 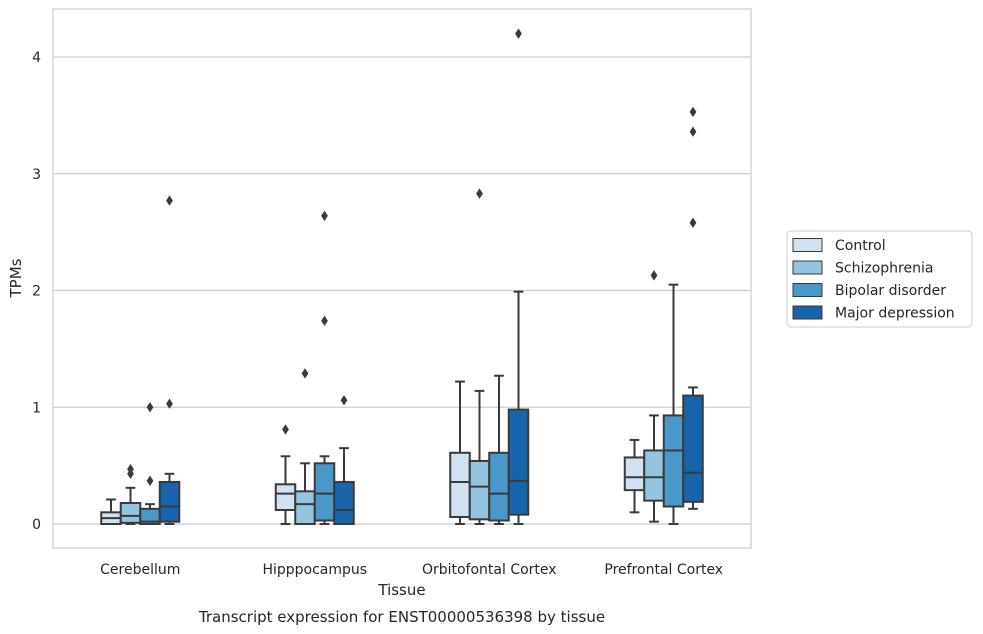 What do you see at coordinates (890, 291) in the screenshot?
I see `legend-label: Bipolar disorder` at bounding box center [890, 291].